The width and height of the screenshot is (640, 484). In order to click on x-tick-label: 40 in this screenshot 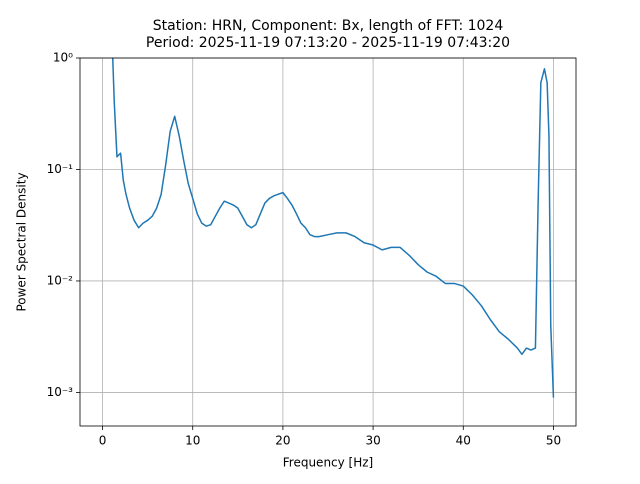, I will do `click(463, 441)`.